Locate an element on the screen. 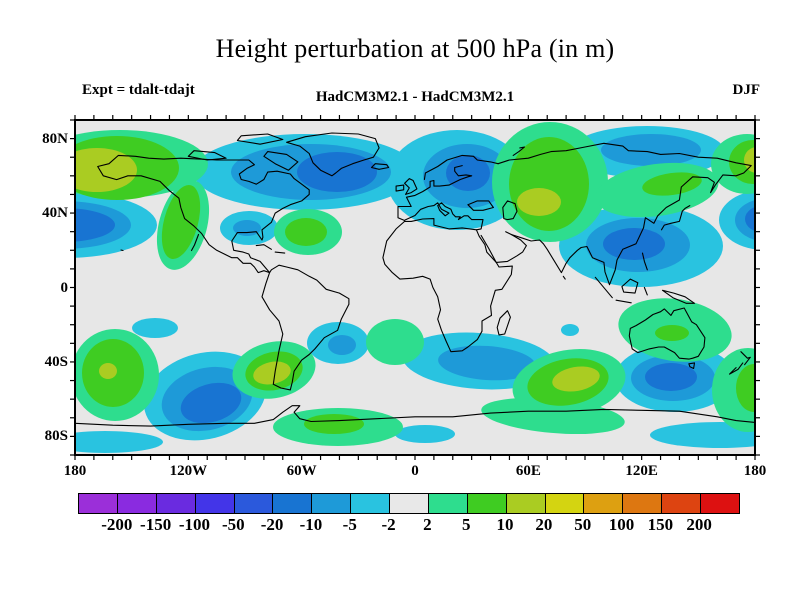 This screenshot has width=800, height=600. colorbar-tick-label: -150 is located at coordinates (156, 524).